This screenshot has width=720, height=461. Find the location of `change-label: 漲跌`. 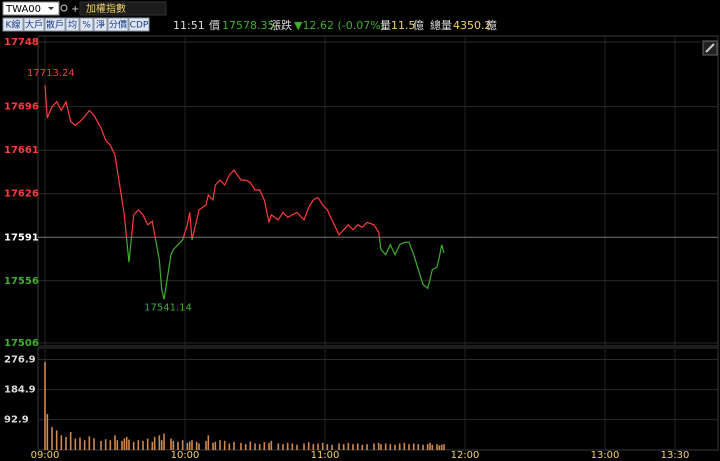

change-label: 漲跌 is located at coordinates (281, 25).